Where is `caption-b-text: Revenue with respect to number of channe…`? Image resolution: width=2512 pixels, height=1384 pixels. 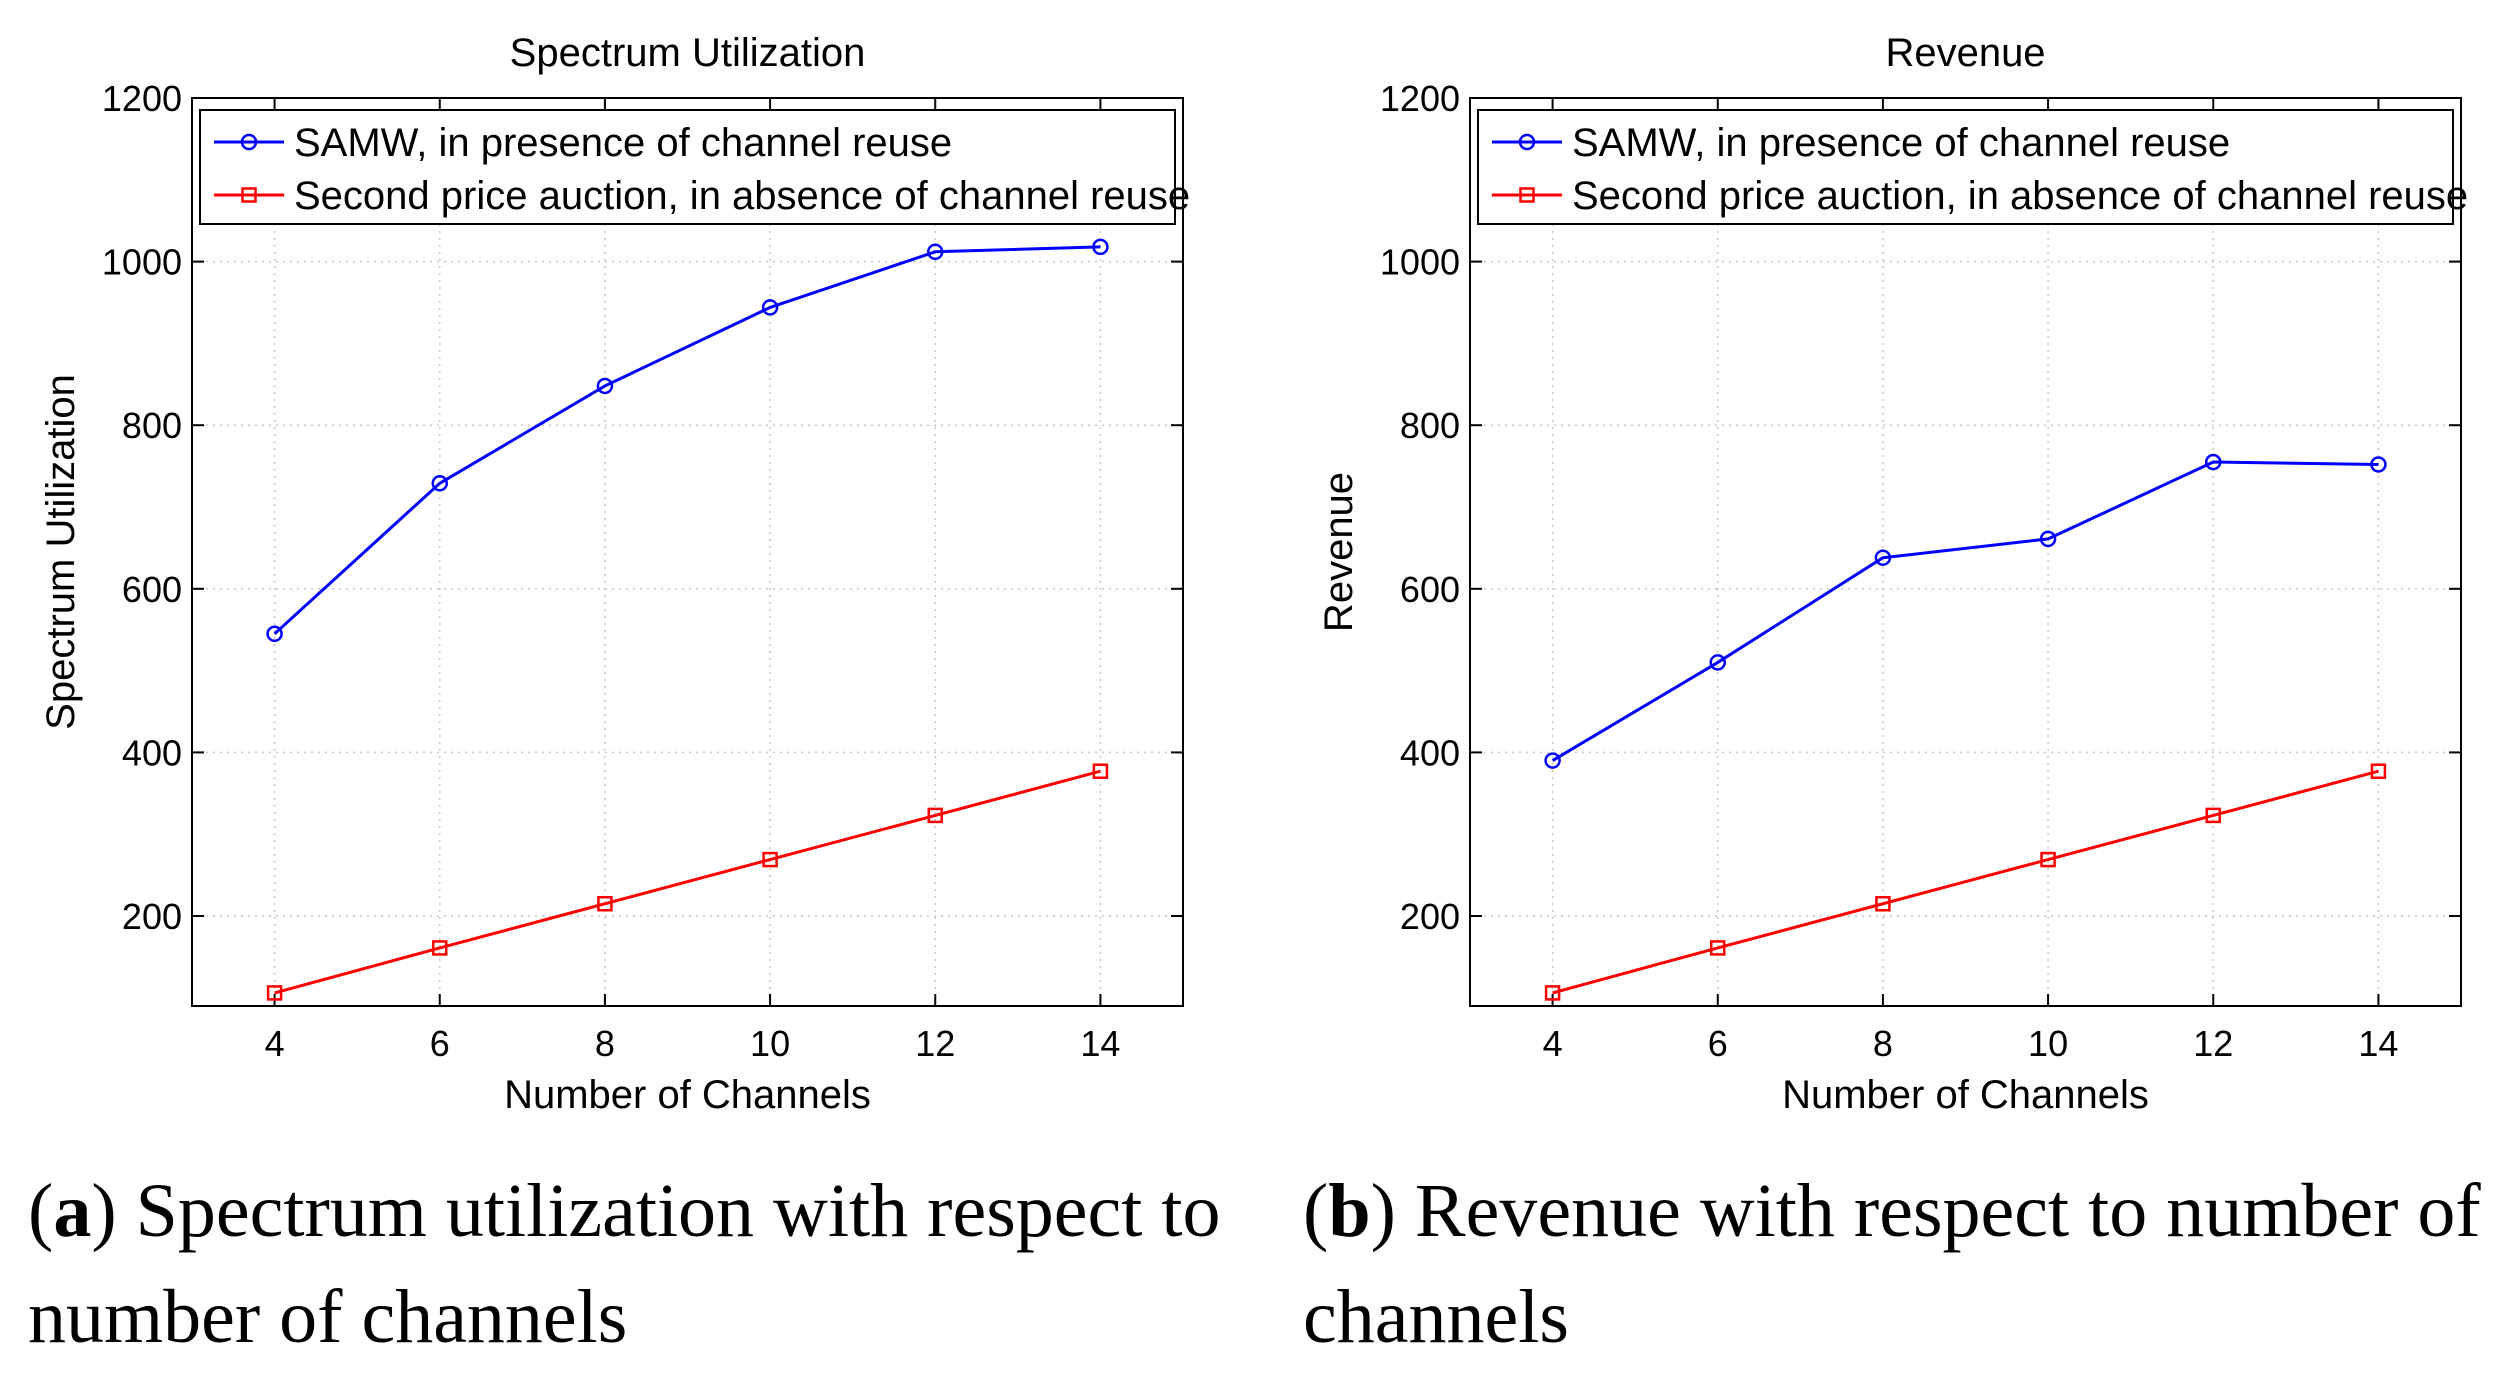
caption-b-text: Revenue with respect to number of channe… is located at coordinates (1892, 1264).